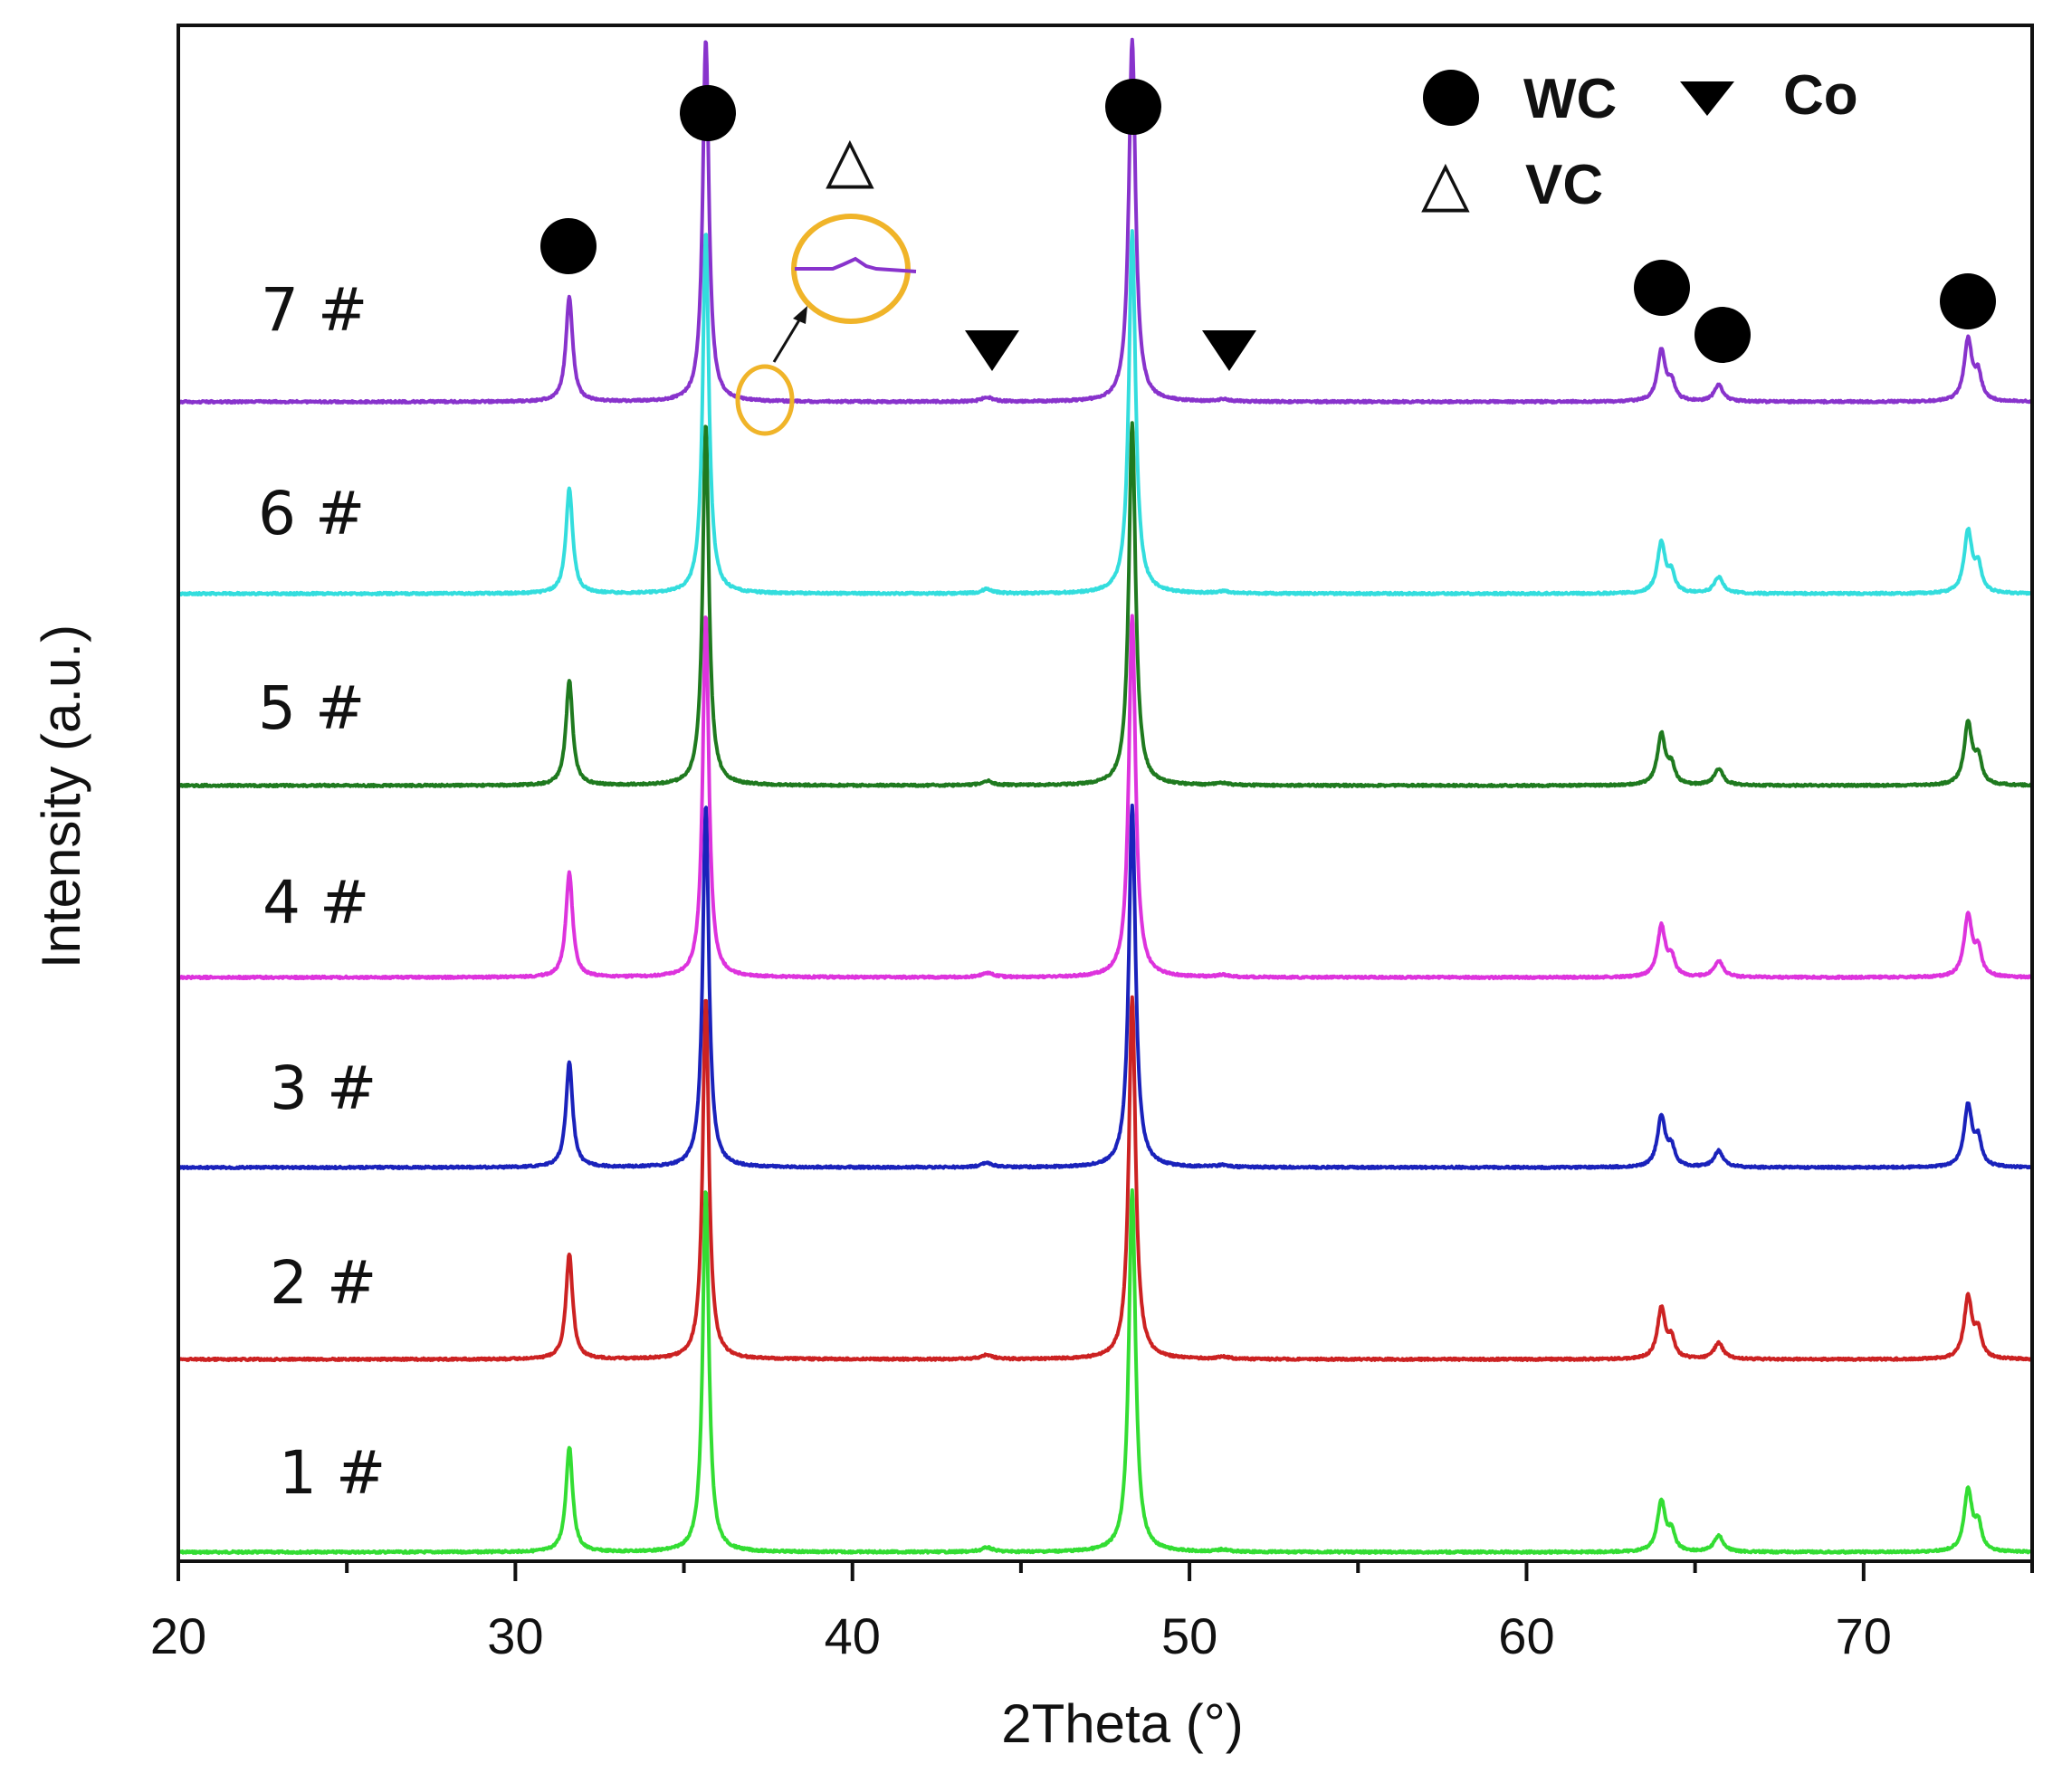  I want to click on x-tick-label-30: 30, so click(515, 1635).